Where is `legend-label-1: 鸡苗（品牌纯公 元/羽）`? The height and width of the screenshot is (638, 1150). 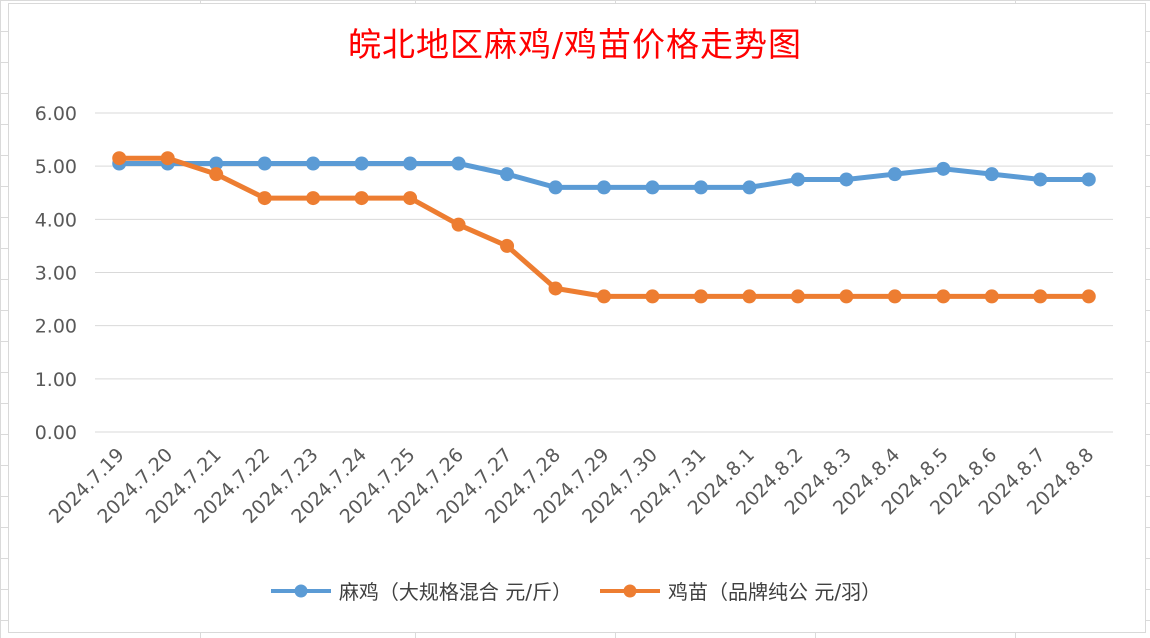 legend-label-1: 鸡苗（品牌纯公 元/羽） is located at coordinates (775, 592).